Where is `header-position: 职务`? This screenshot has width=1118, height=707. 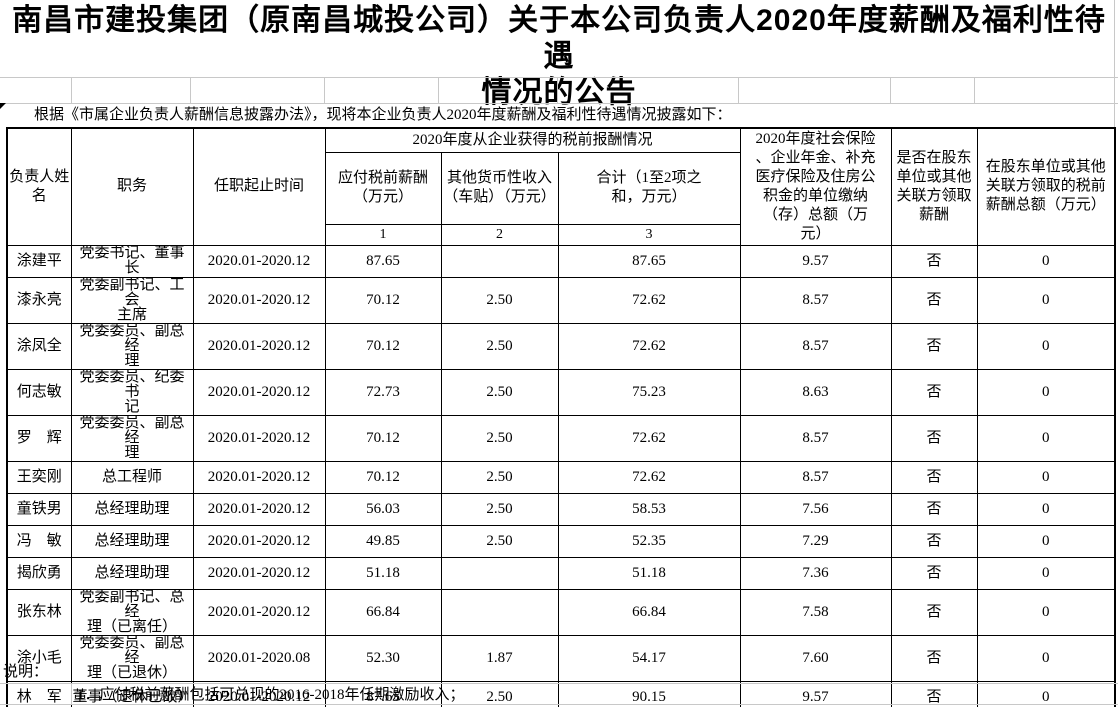 header-position: 职务 is located at coordinates (132, 186).